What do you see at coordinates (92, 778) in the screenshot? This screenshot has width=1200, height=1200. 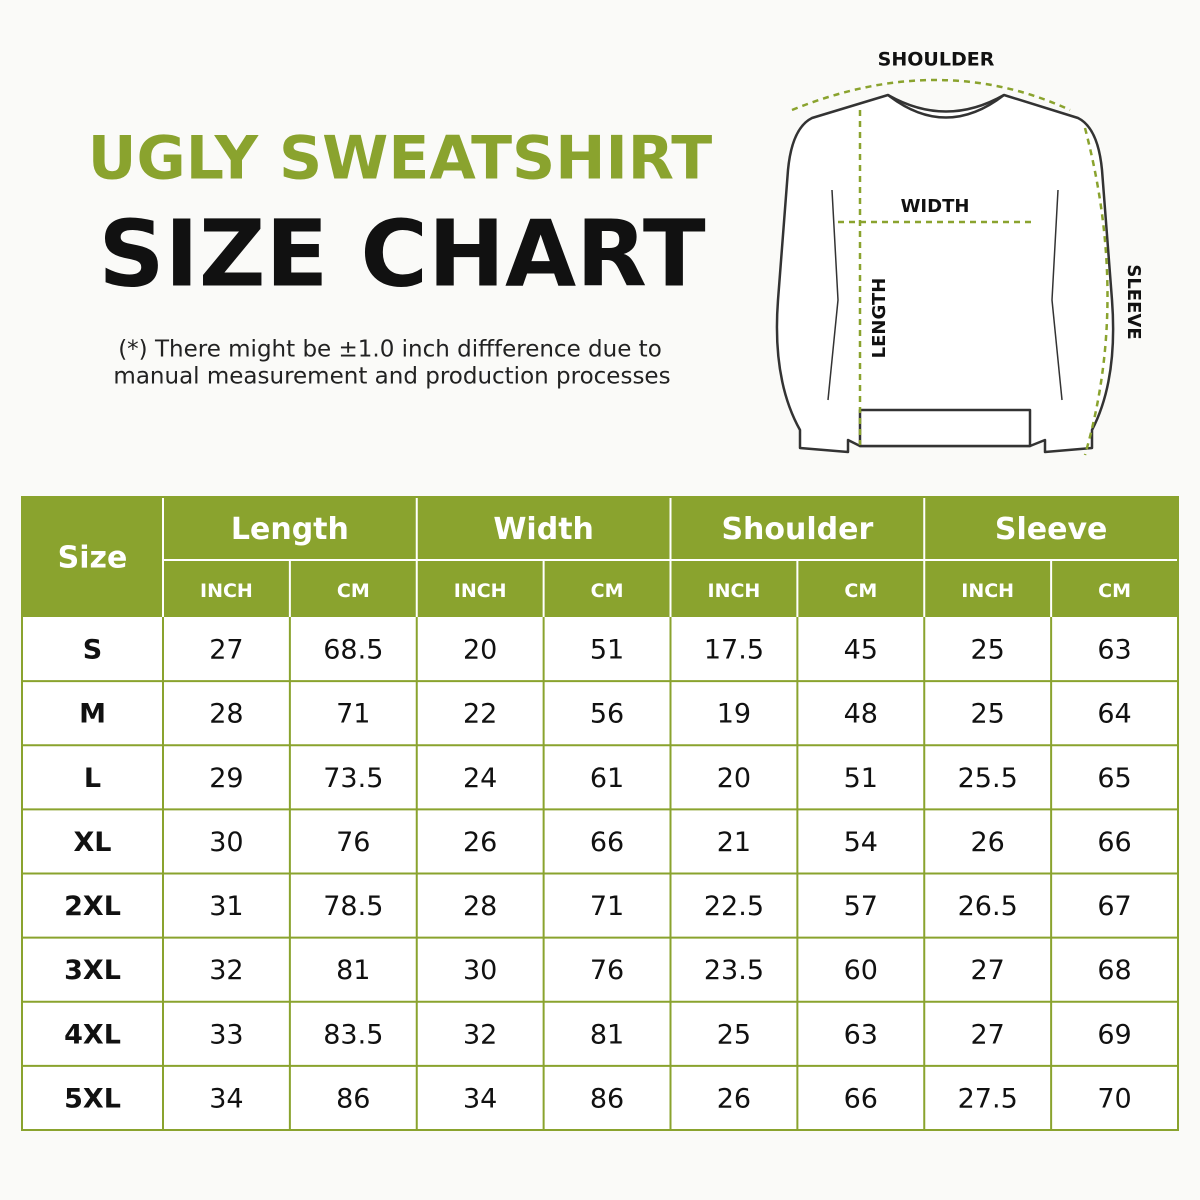 I see `size-cell: L` at bounding box center [92, 778].